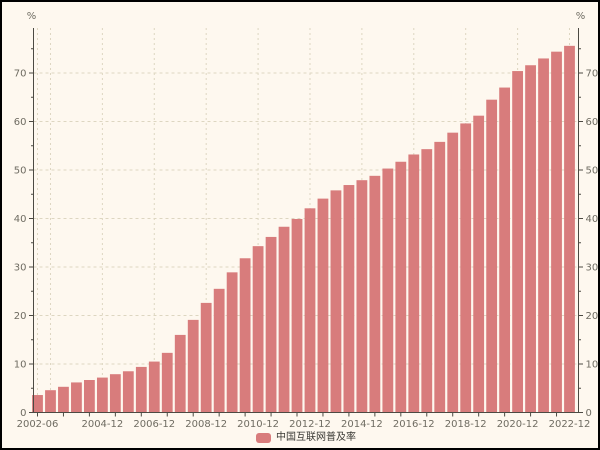  Describe the element at coordinates (592, 171) in the screenshot. I see `y-axis-label-right: 50` at that location.